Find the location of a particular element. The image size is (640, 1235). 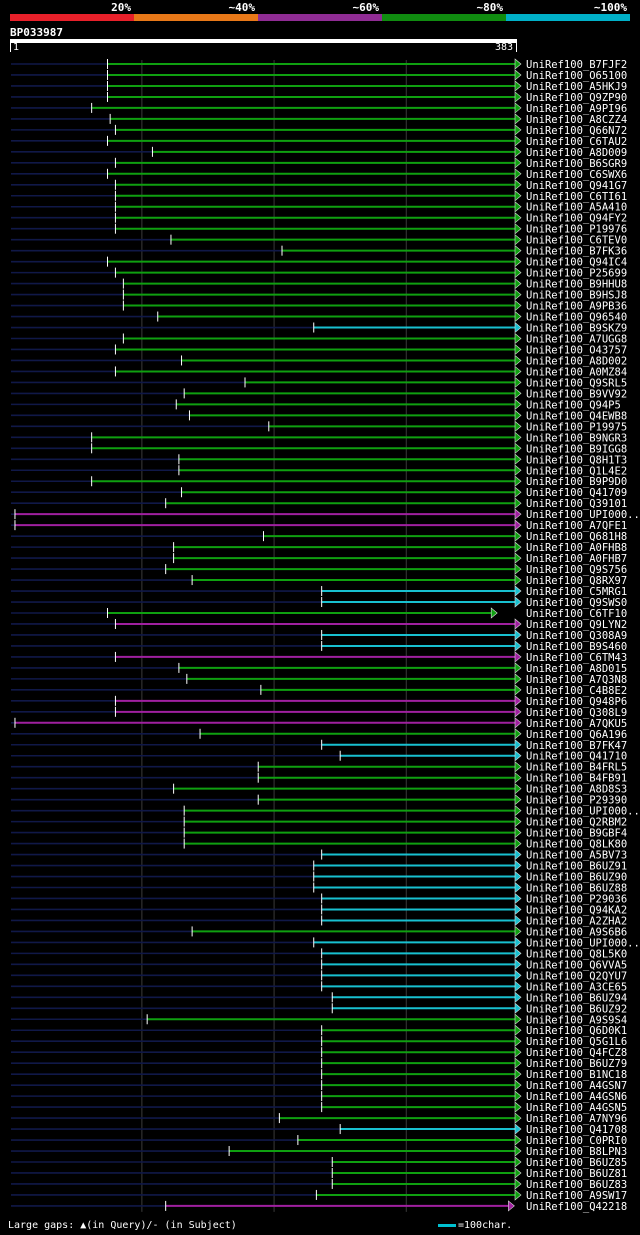

hit-label-33: UniRef100_P19975 is located at coordinates (576, 427).